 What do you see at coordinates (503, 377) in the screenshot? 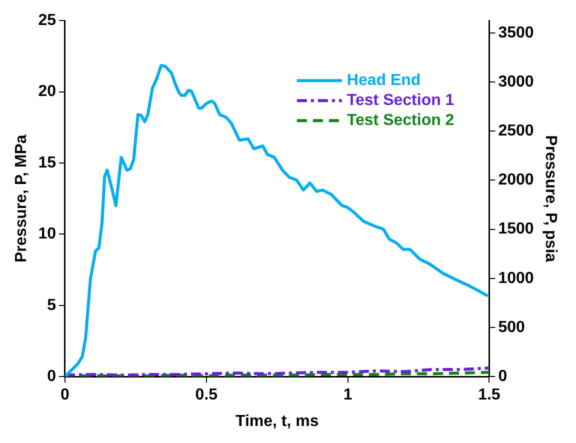
I see `y2-tick-label: 0` at bounding box center [503, 377].